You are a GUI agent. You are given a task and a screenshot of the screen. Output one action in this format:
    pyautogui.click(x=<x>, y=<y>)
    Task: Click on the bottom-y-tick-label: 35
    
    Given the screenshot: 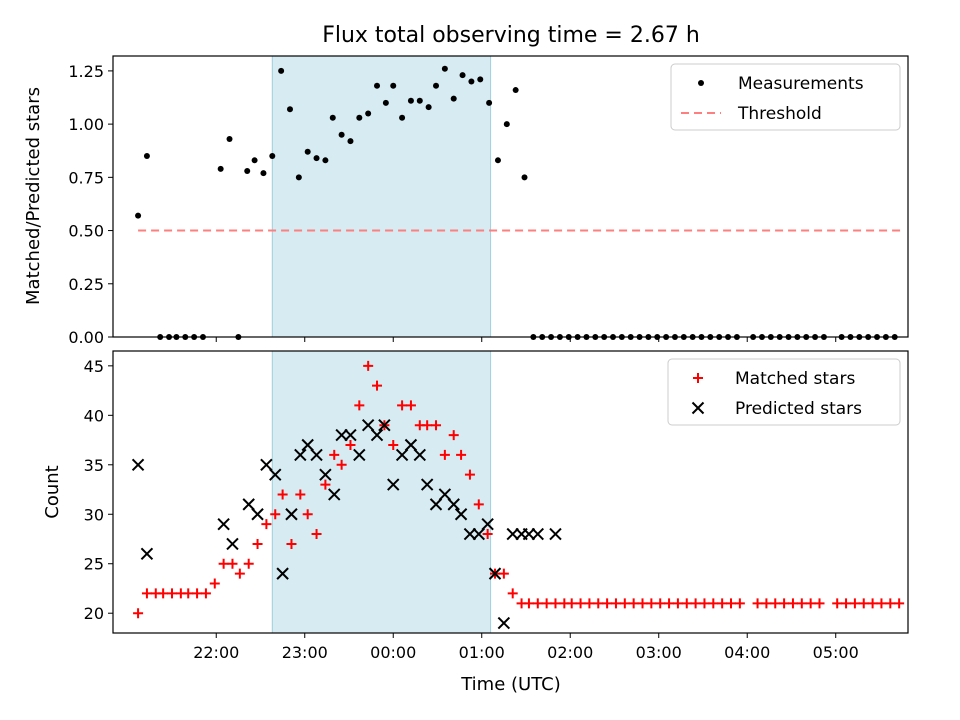 What is the action you would take?
    pyautogui.click(x=94, y=465)
    